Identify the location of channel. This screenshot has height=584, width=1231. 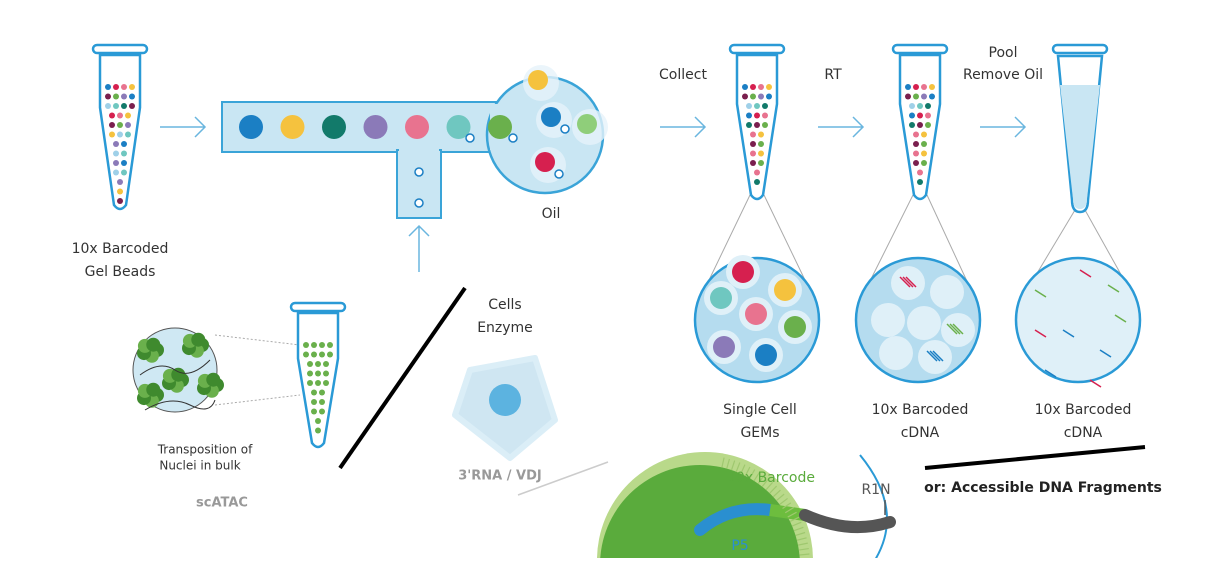
(419, 184).